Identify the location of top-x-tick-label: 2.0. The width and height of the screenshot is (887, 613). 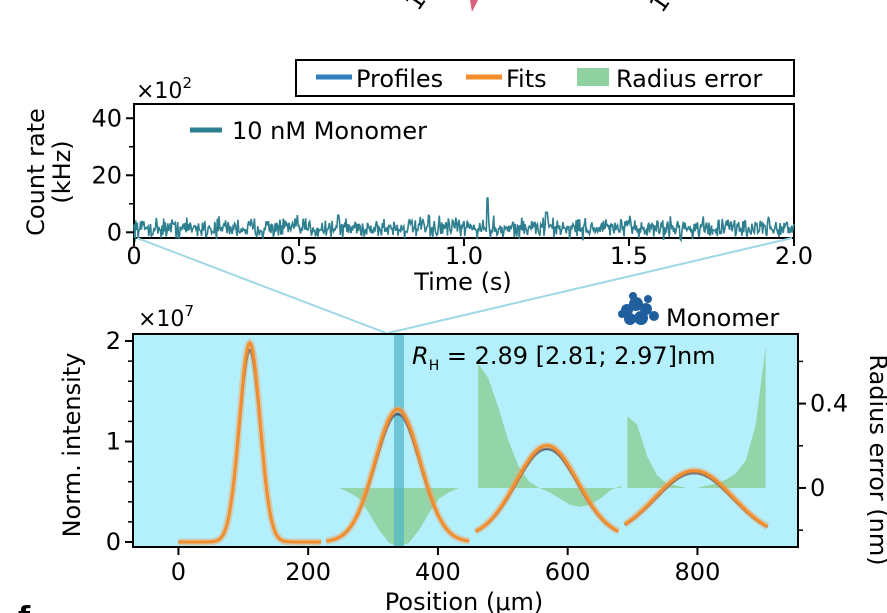
(794, 256).